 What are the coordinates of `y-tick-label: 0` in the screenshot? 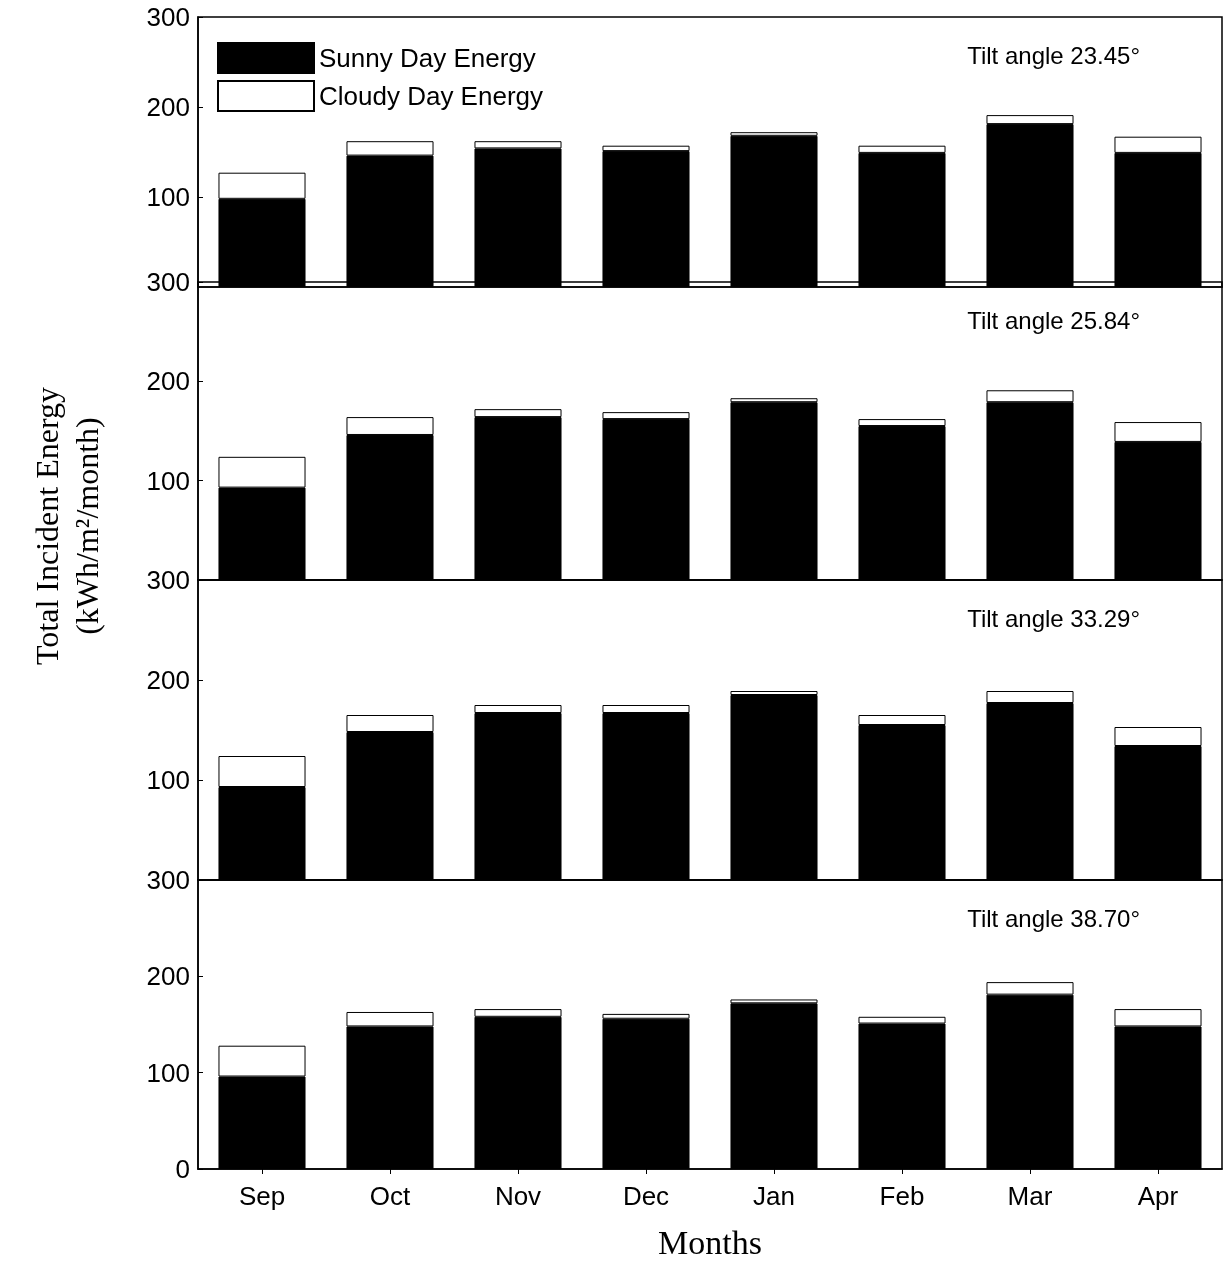 It's located at (182, 1169).